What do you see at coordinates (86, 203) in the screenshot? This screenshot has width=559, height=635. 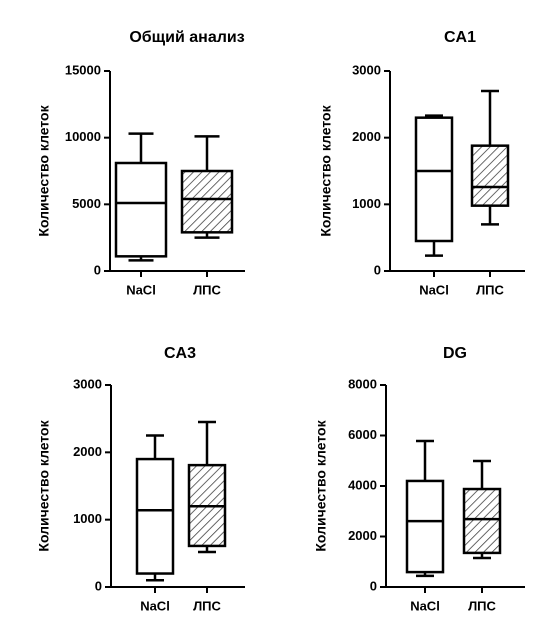 I see `y-tick-label: 5000` at bounding box center [86, 203].